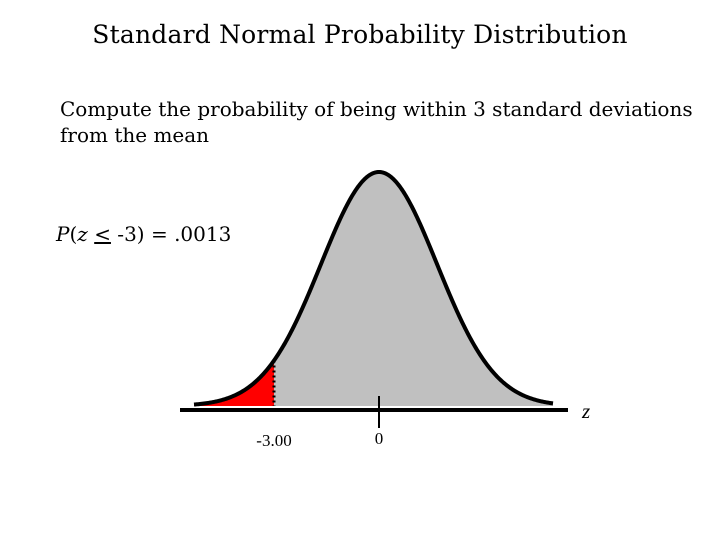 This screenshot has width=720, height=540. I want to click on probability-statement: P(z < -3) = .0013, so click(143, 234).